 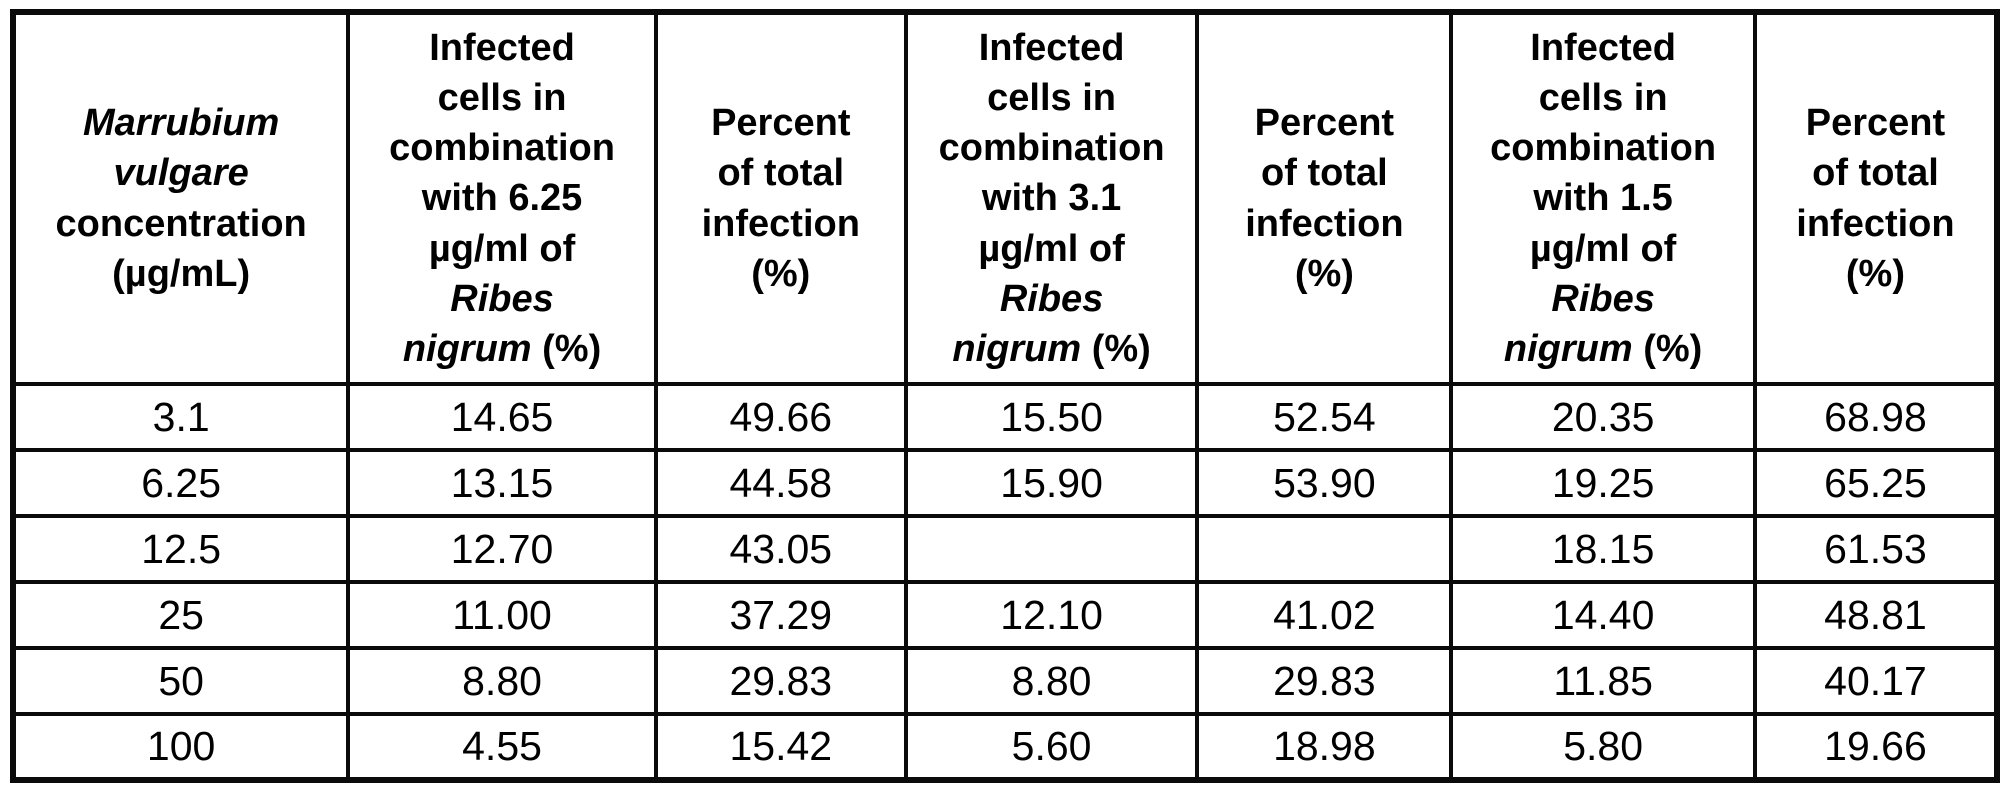 What do you see at coordinates (1051, 483) in the screenshot?
I see `table-cell: 15.90` at bounding box center [1051, 483].